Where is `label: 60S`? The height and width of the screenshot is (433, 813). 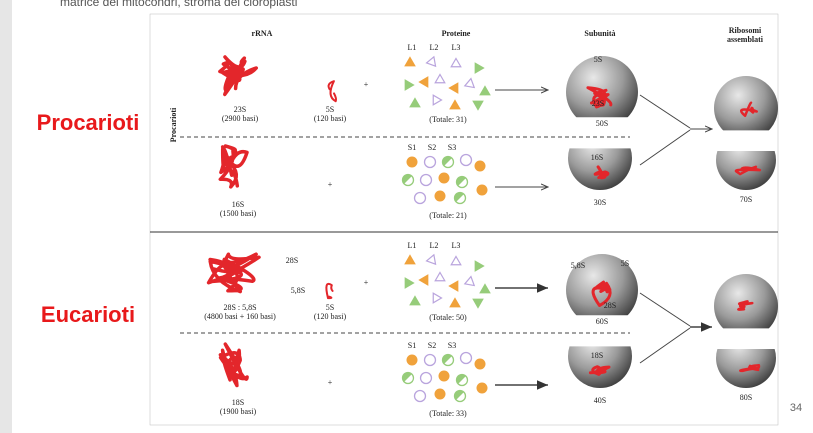 label: 60S is located at coordinates (602, 321).